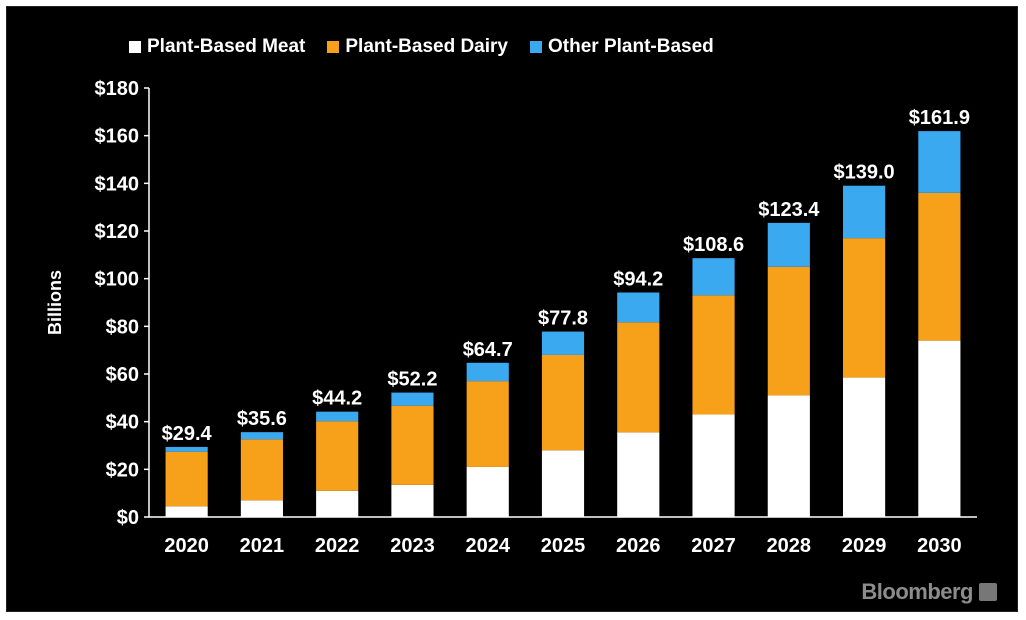 The width and height of the screenshot is (1026, 620). Describe the element at coordinates (412, 380) in the screenshot. I see `total-label-2023: $52.2` at that location.